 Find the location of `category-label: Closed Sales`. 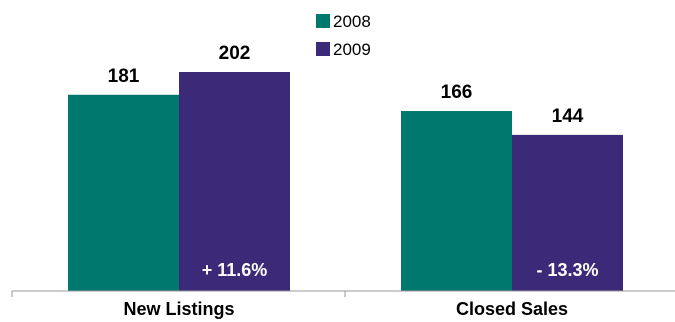

category-label: Closed Sales is located at coordinates (512, 309).